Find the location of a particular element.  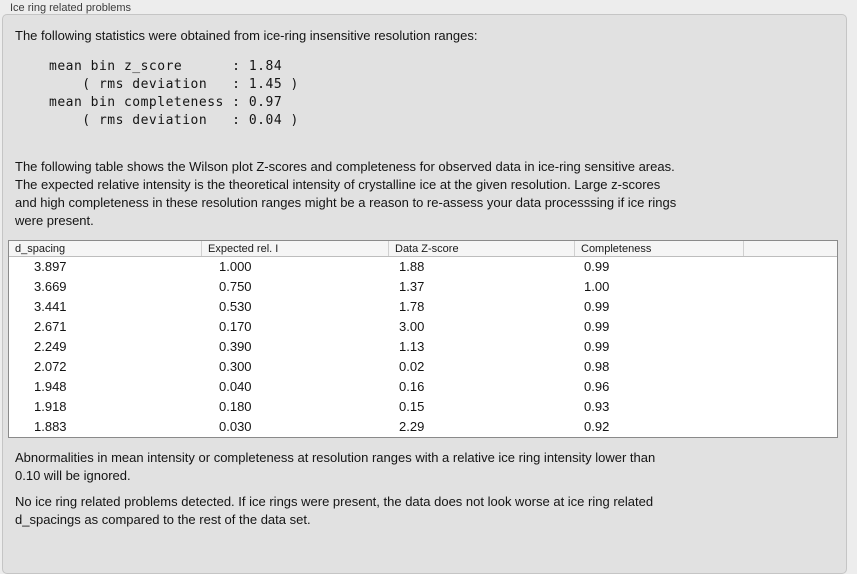

table-cell: 0.02 is located at coordinates (412, 366).